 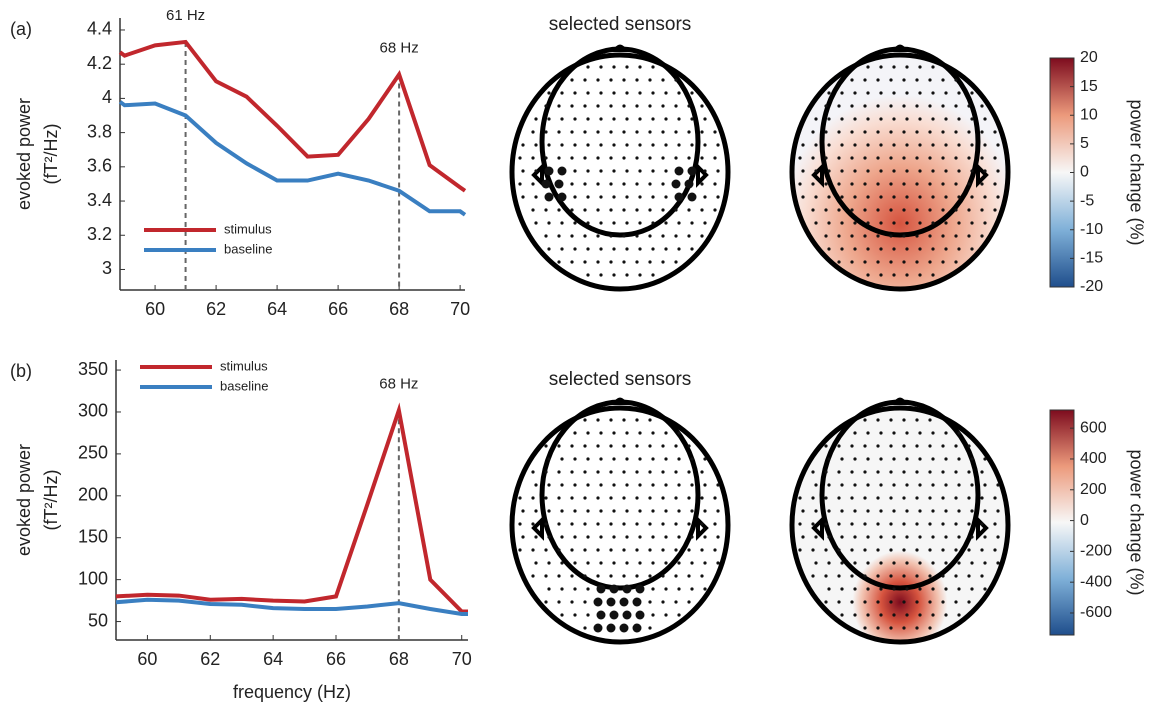 I want to click on annotation-label: 68 Hz, so click(x=399, y=47).